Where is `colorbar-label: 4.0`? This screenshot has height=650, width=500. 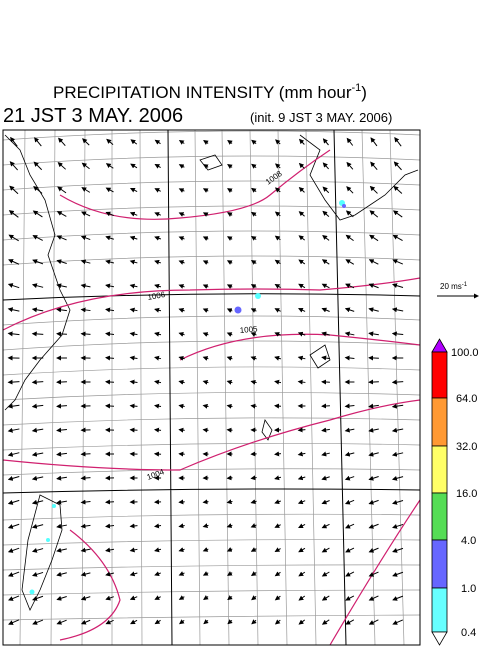 colorbar-label: 4.0 is located at coordinates (468, 541).